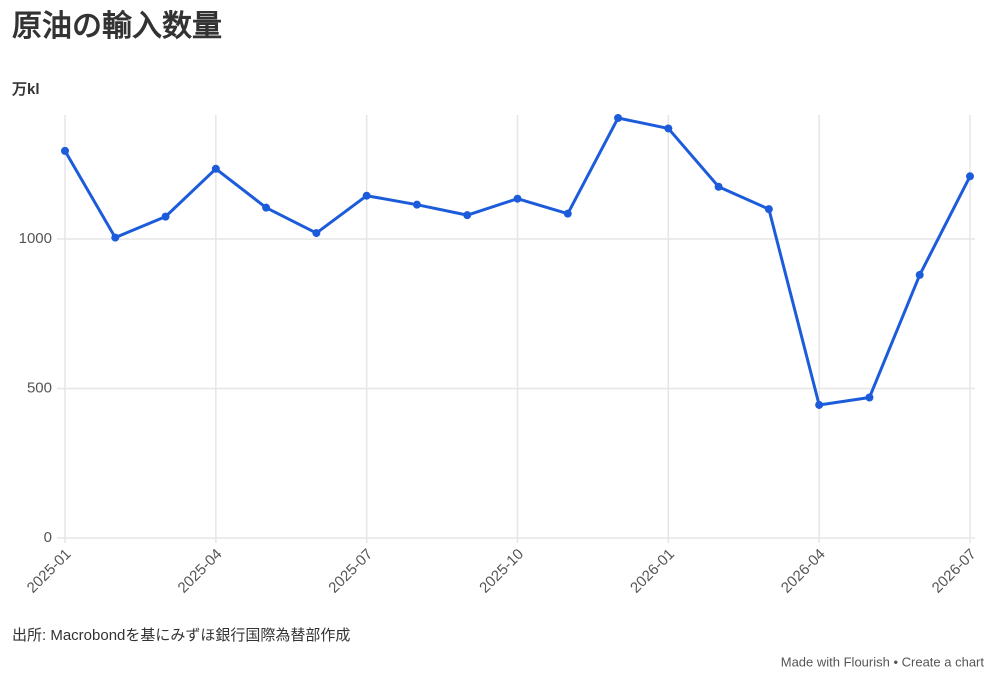 This screenshot has width=1000, height=677. I want to click on y-tick-label: 1000, so click(35, 238).